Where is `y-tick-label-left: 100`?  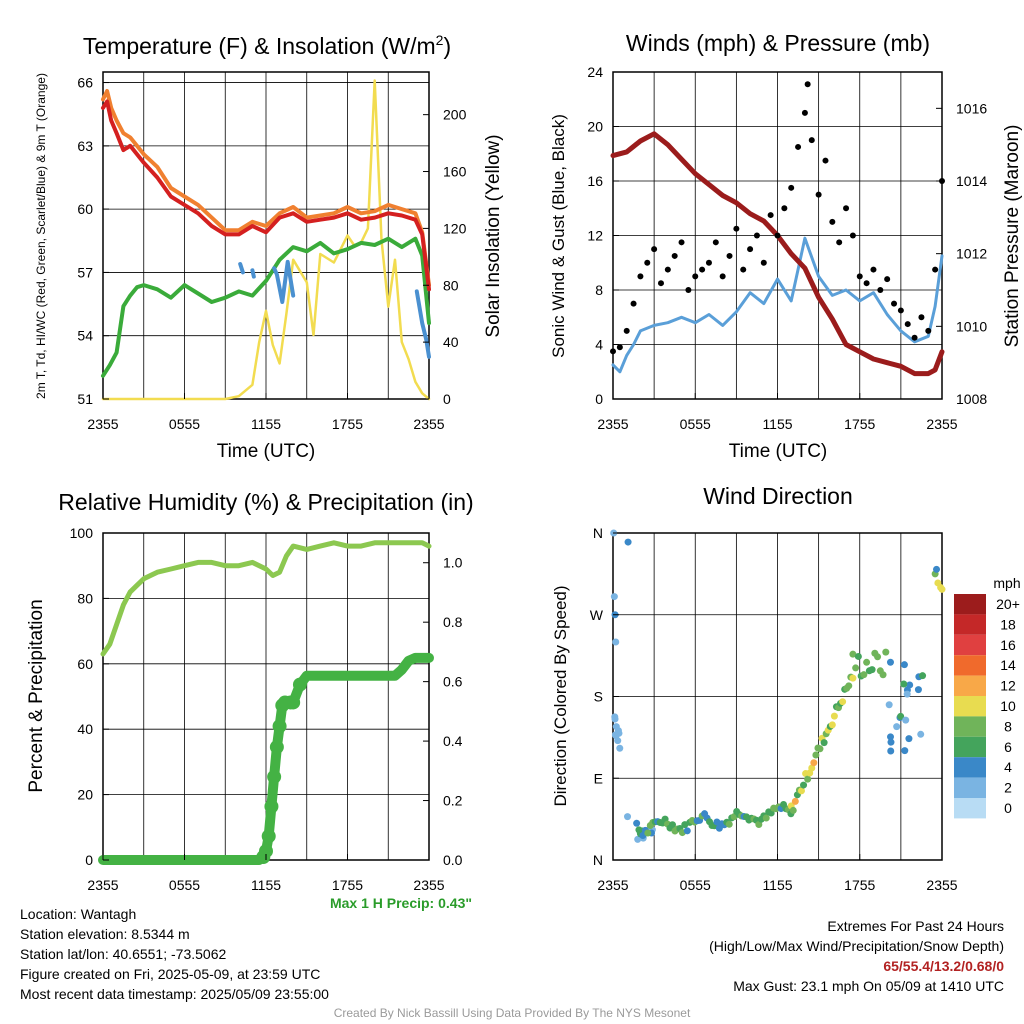
y-tick-label-left: 100 is located at coordinates (82, 533).